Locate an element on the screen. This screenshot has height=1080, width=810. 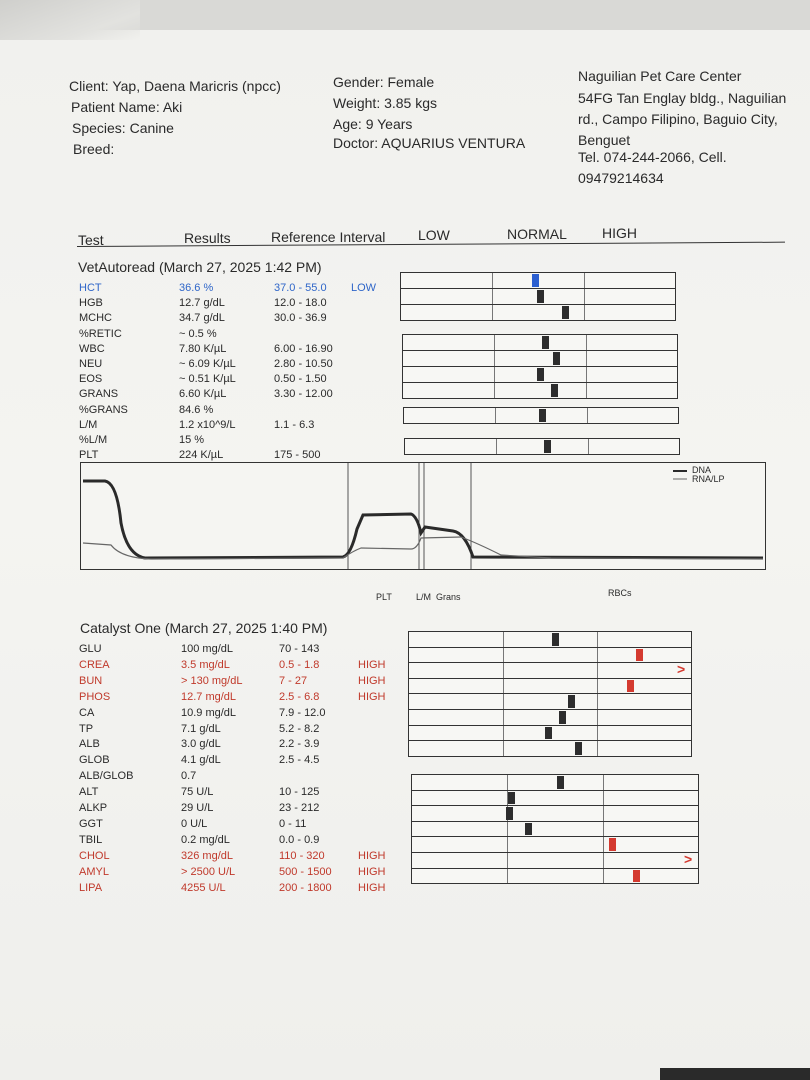
result-value: 4.1 g/dL is located at coordinates (201, 760).